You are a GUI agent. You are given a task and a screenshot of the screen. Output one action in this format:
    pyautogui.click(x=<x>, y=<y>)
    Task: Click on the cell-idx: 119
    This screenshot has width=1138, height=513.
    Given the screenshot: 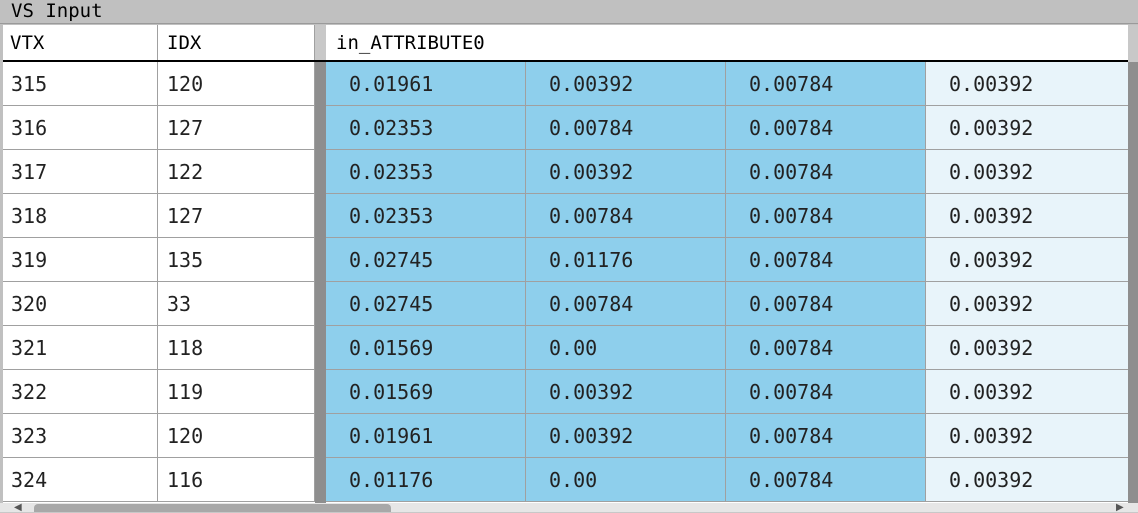 What is the action you would take?
    pyautogui.click(x=236, y=392)
    